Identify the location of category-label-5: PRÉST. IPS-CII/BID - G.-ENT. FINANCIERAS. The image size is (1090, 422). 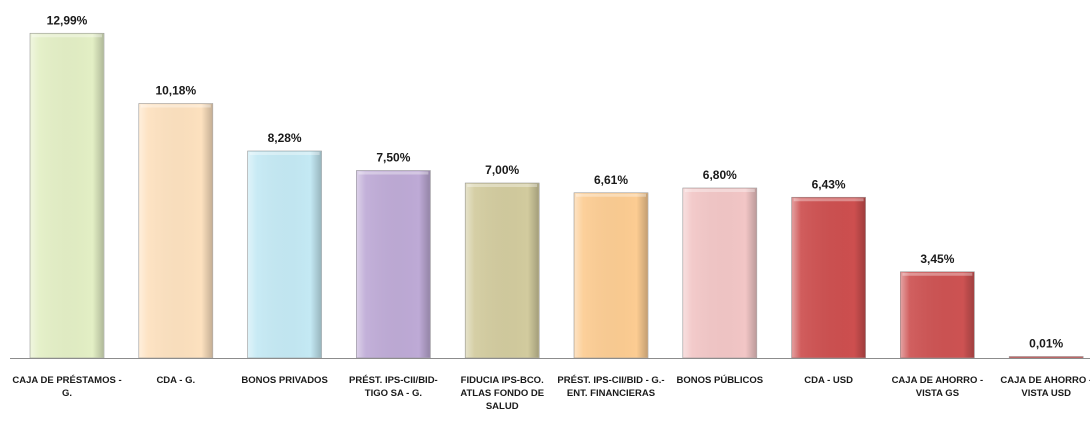
(610, 387).